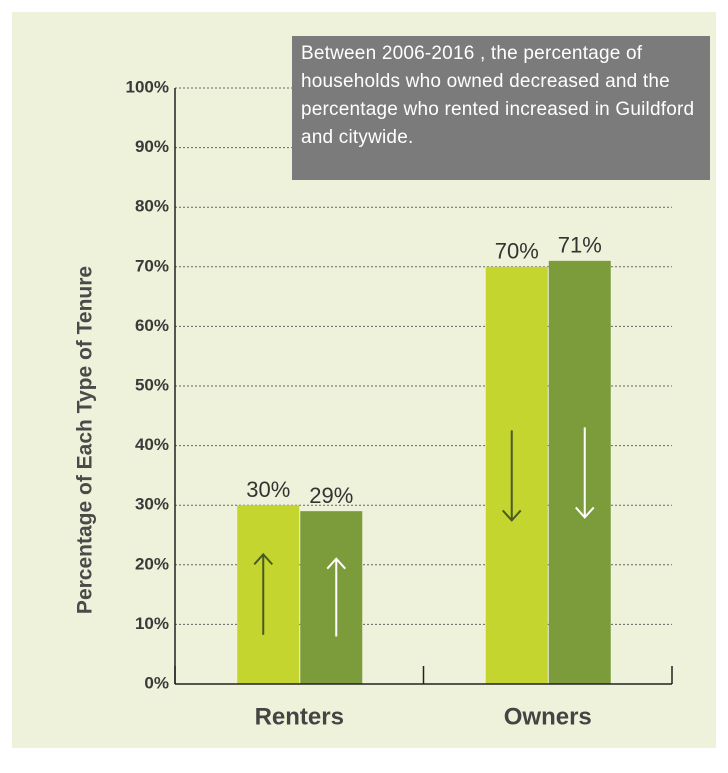  I want to click on y-axis-label: Percentage of Each Type of Tenure, so click(85, 440).